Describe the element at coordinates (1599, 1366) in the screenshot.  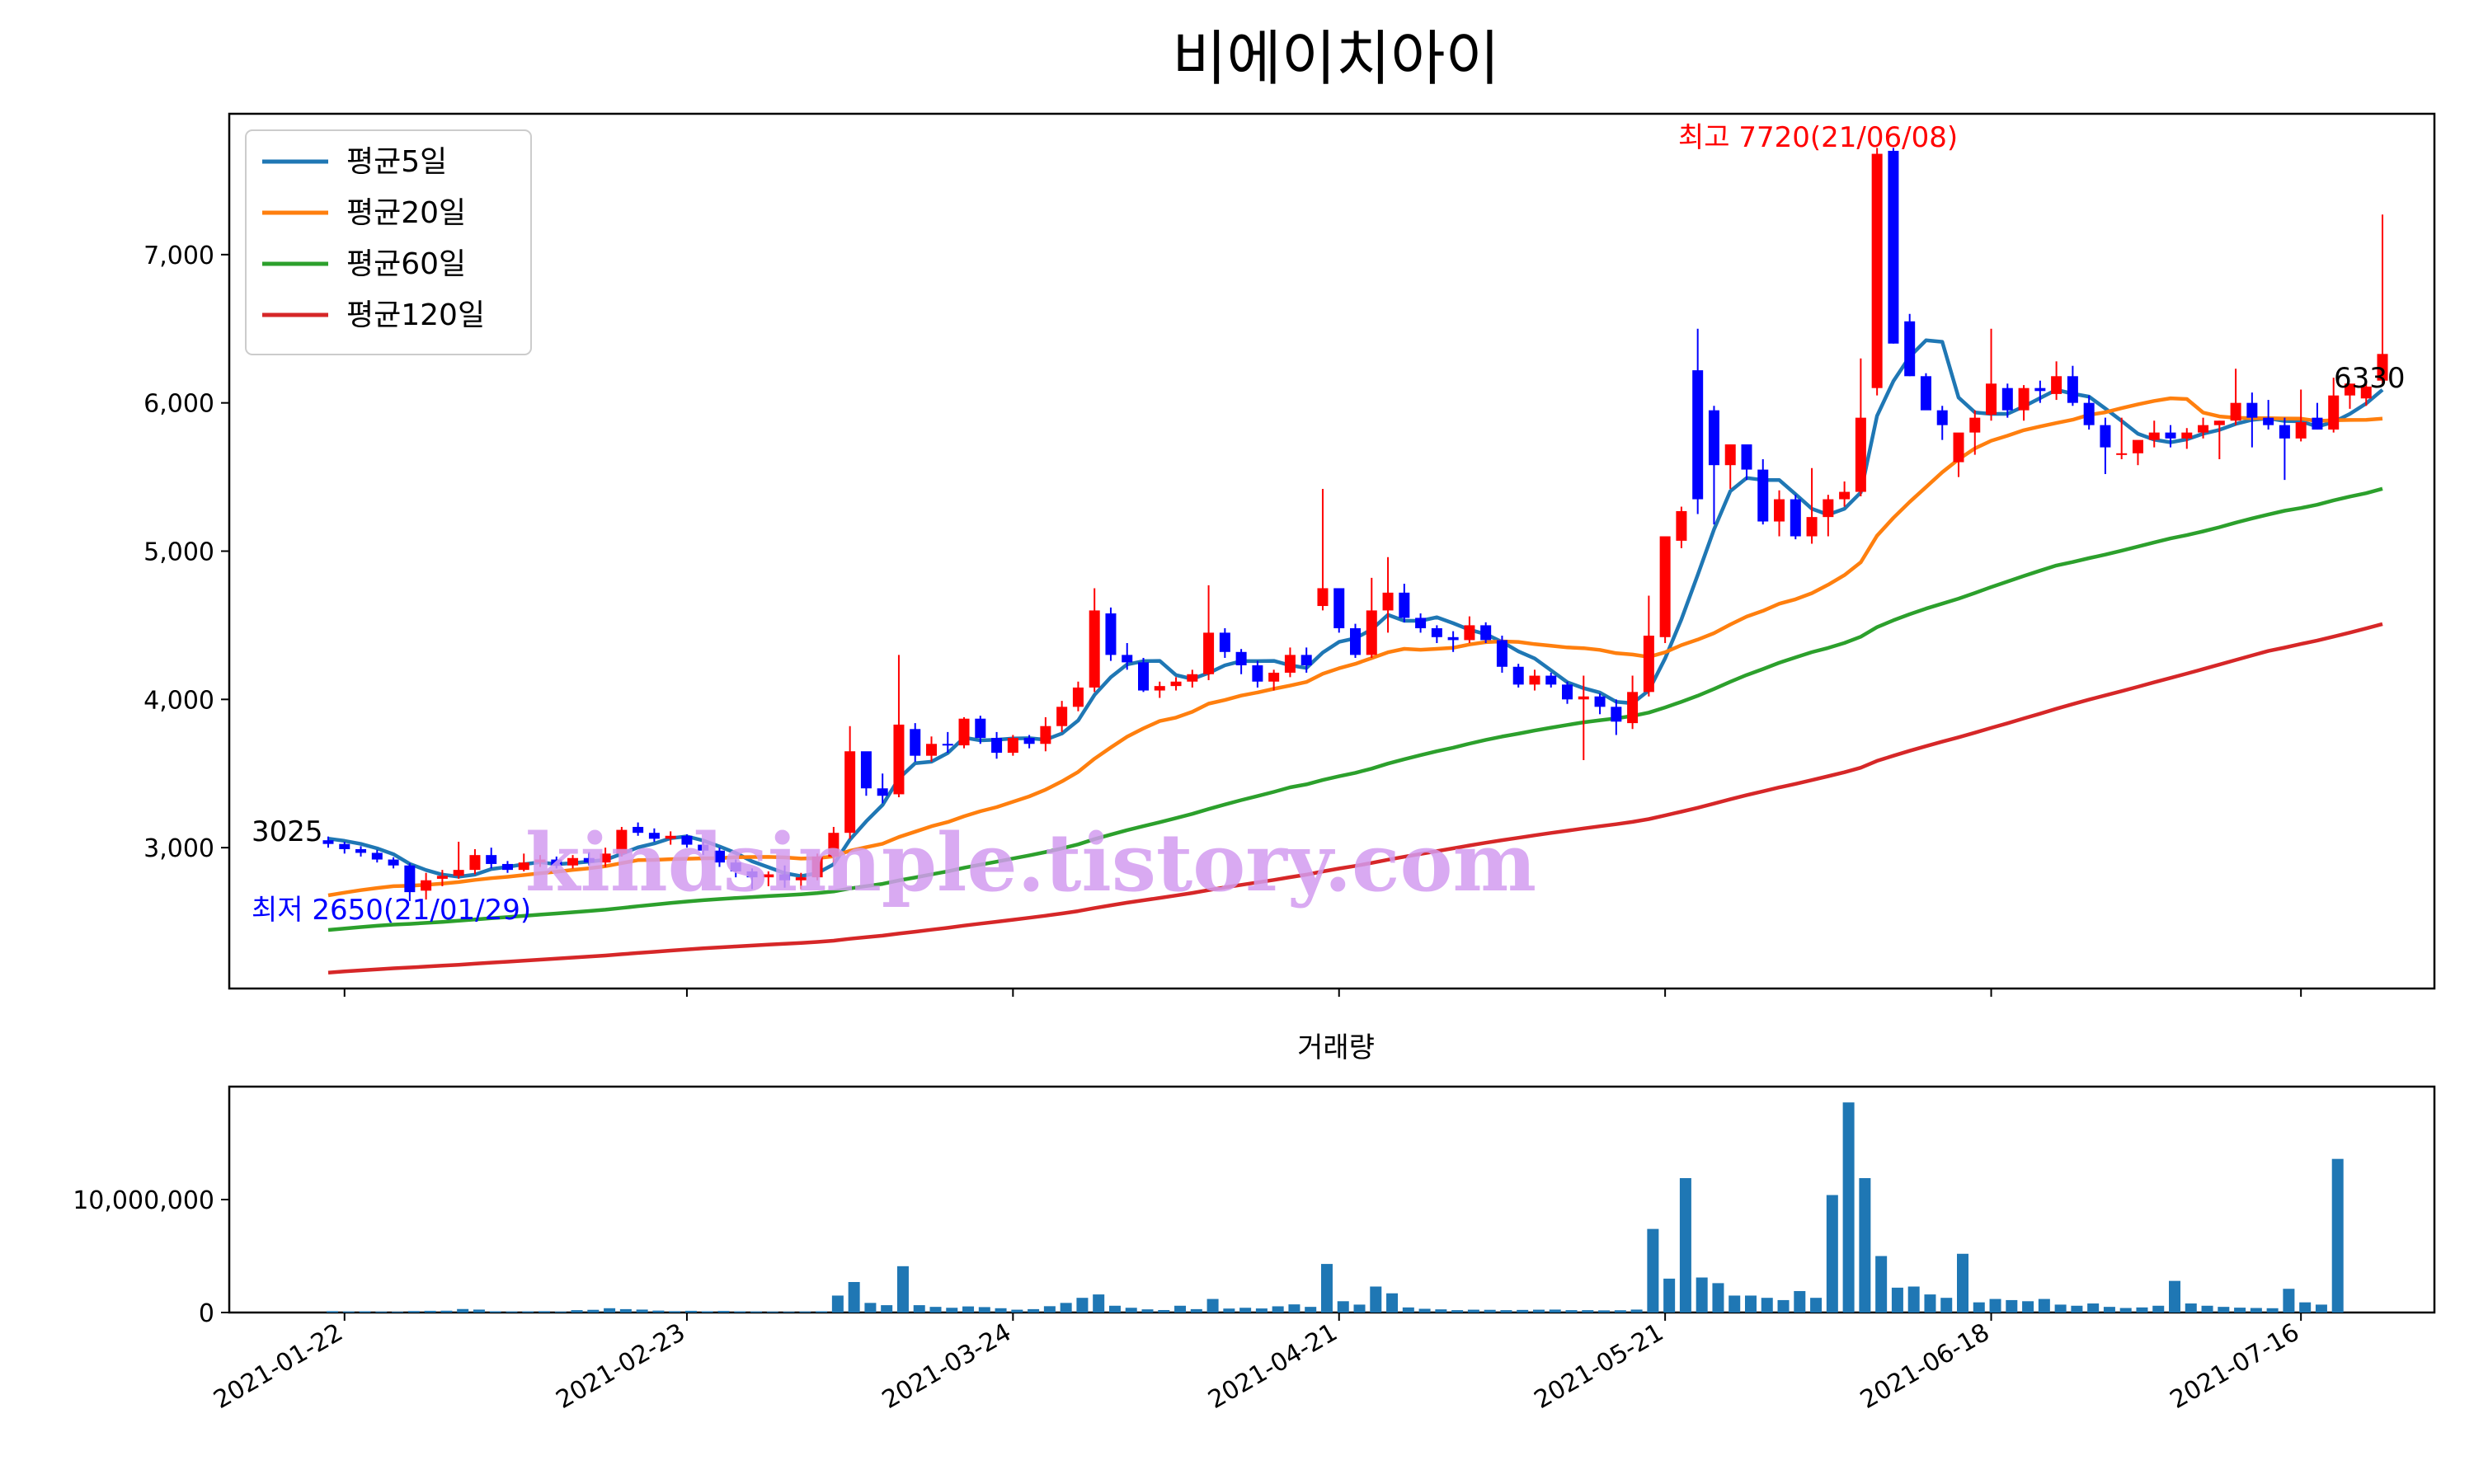
I see `date-tick-label: 2021-05-21` at that location.